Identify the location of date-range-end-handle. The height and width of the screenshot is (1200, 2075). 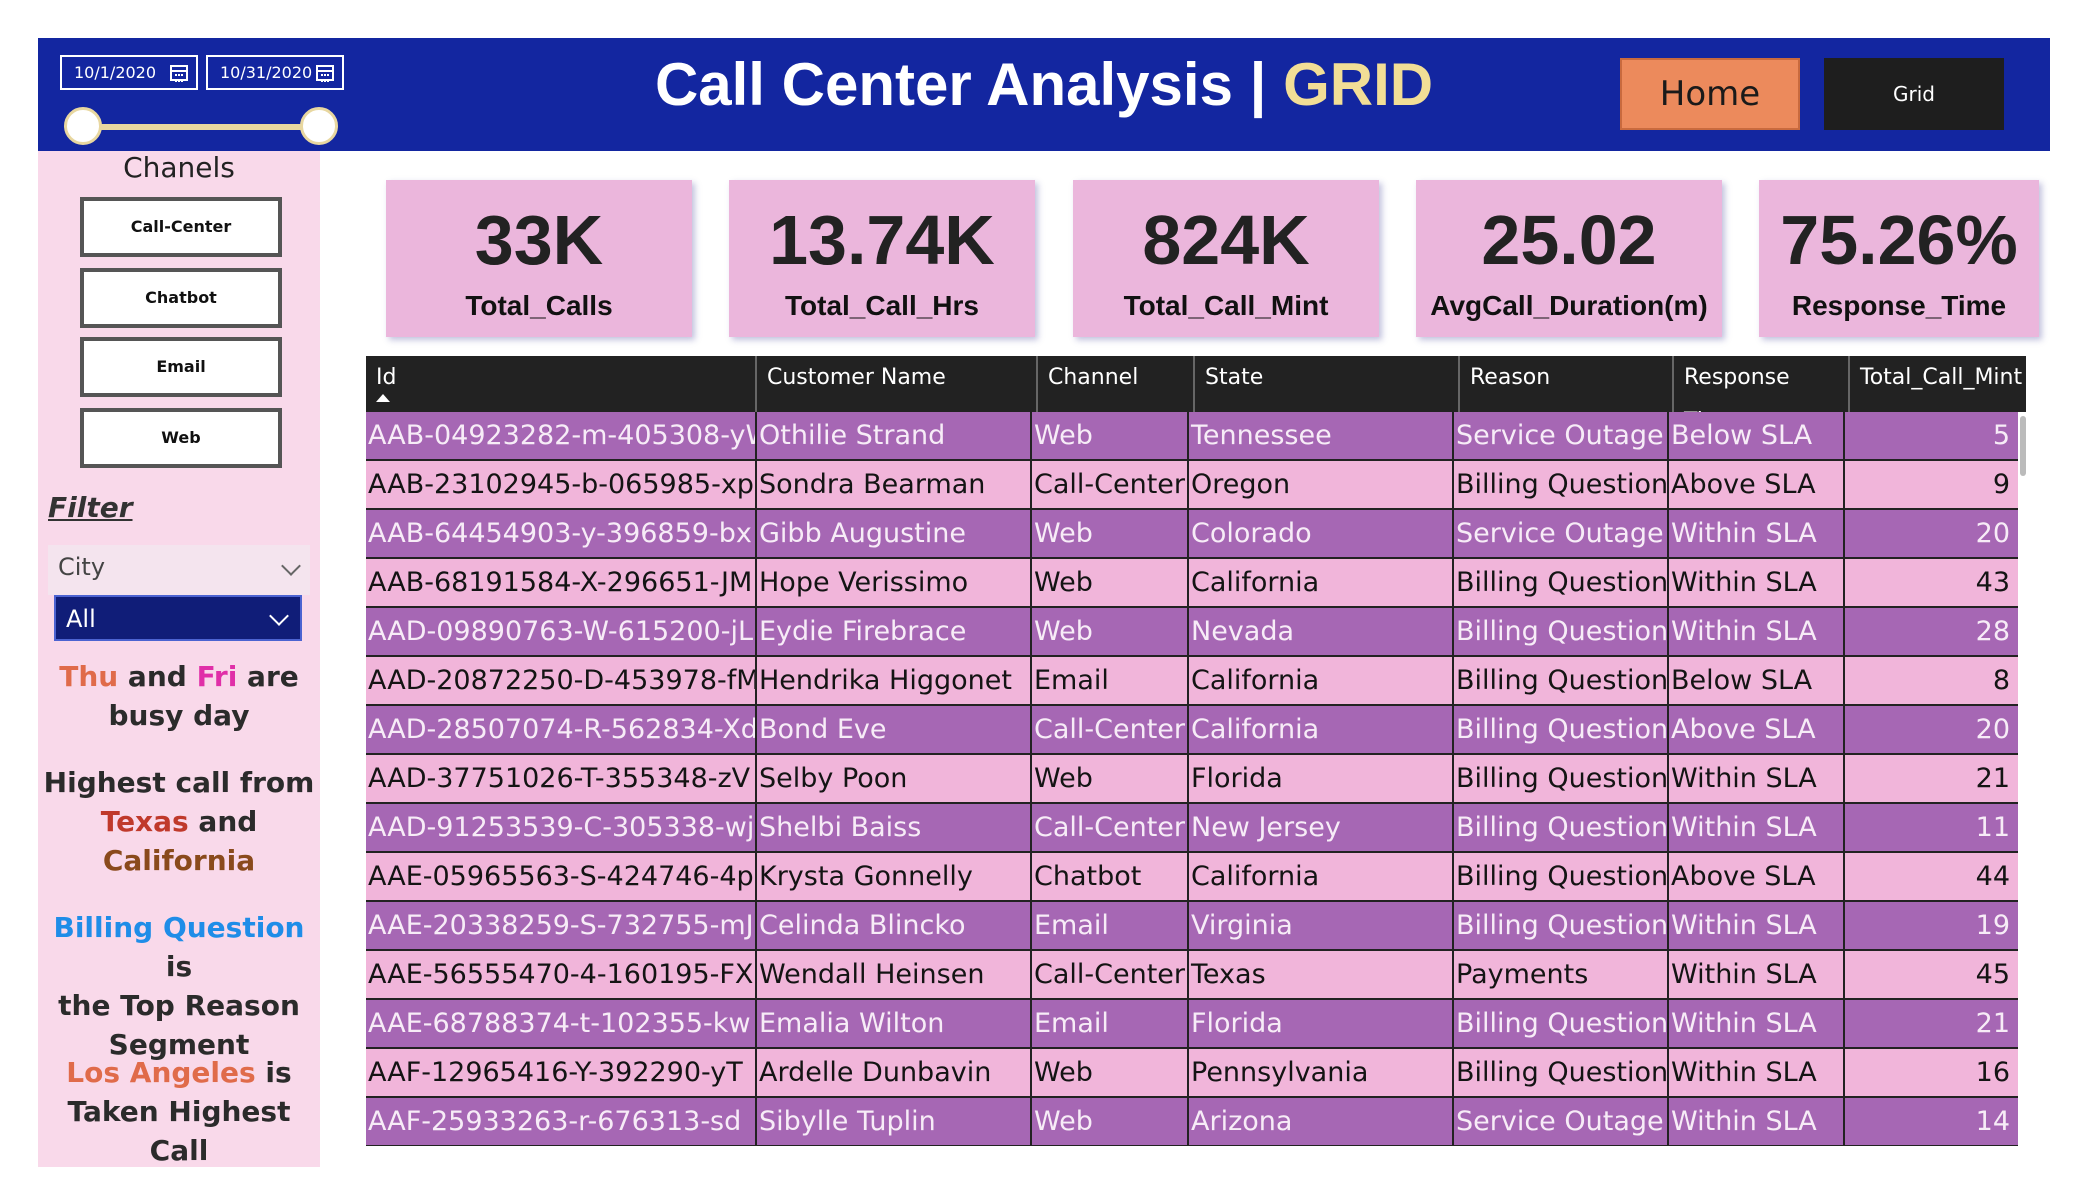
(319, 126).